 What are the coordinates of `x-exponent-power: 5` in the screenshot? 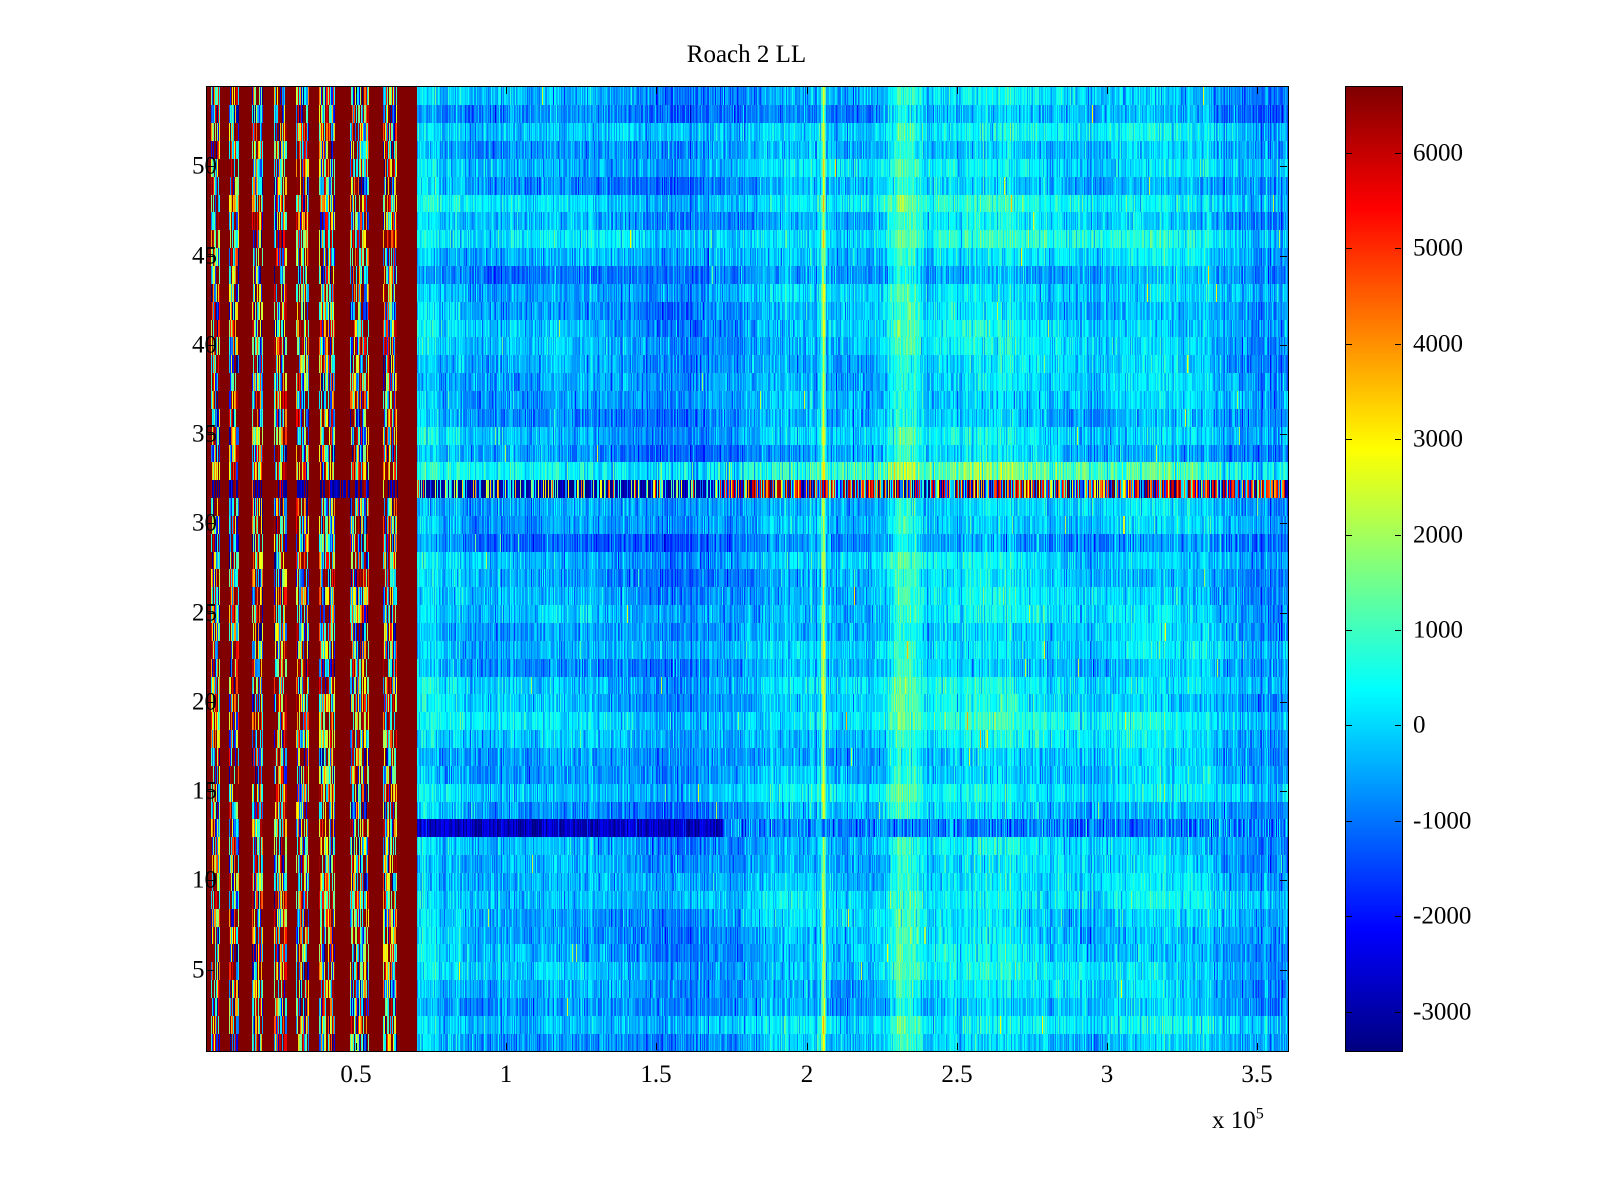 It's located at (1259, 1114).